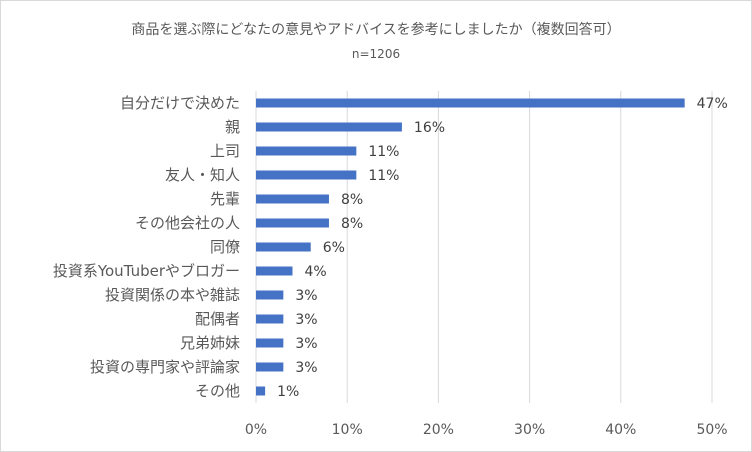 This screenshot has height=452, width=752. Describe the element at coordinates (375, 29) in the screenshot. I see `chart-title: 商品を選ぶ際にどなたの意見やアドバイスを参考にしましたか（複数回答可）` at that location.